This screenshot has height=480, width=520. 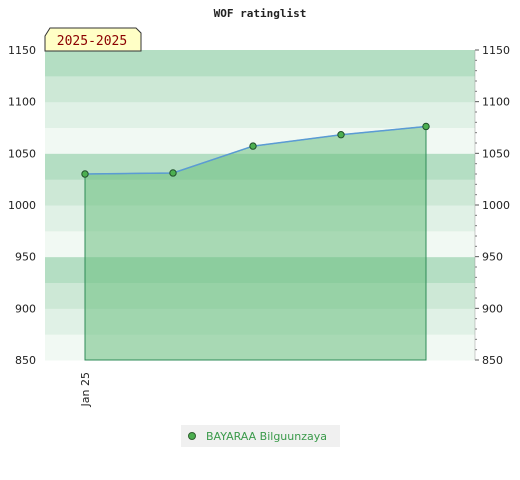 I want to click on y-tick-label-left: 850, so click(x=25, y=360).